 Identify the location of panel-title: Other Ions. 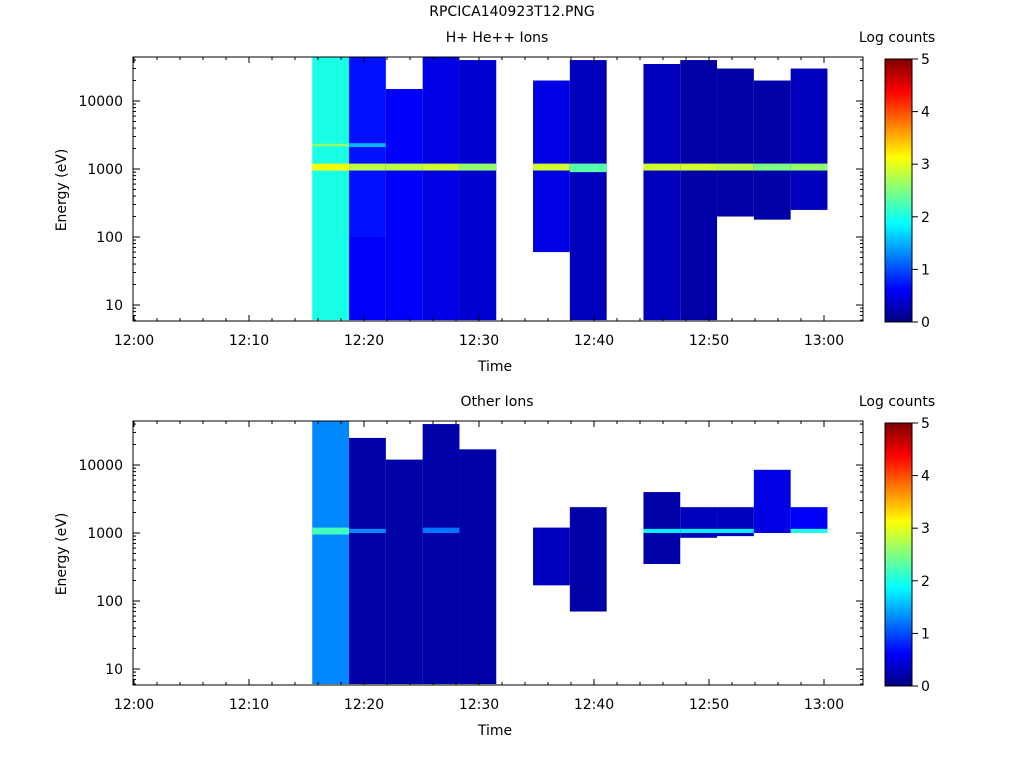
(496, 402).